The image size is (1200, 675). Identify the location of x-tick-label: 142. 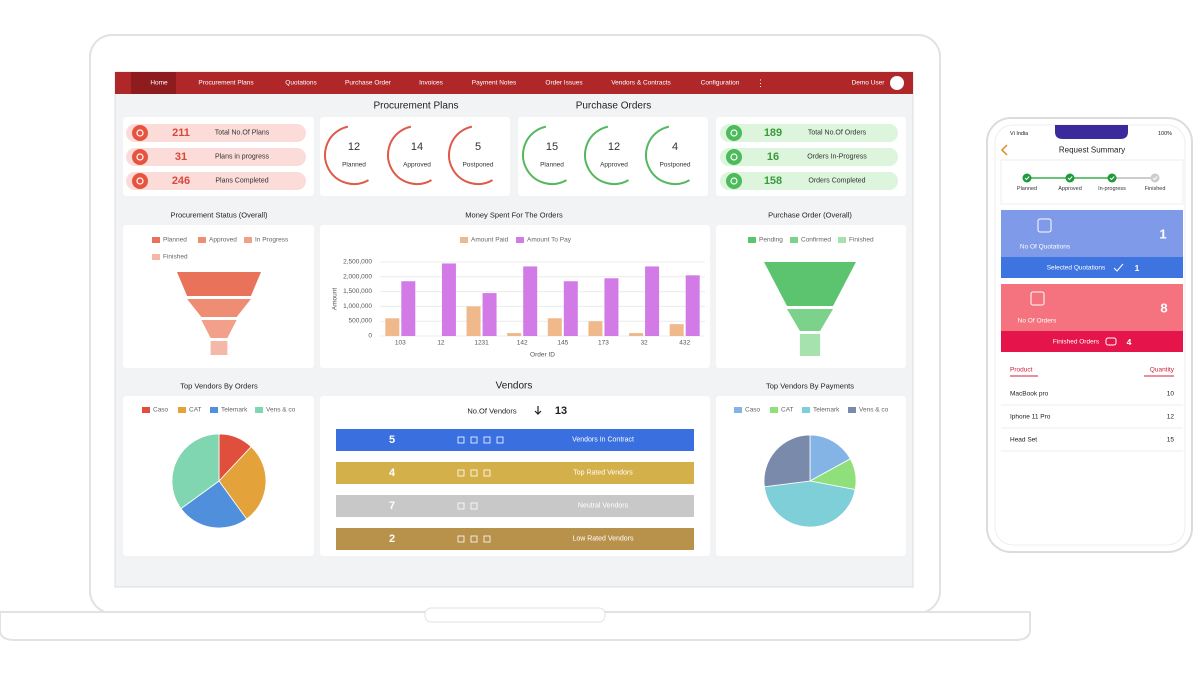
(522, 343).